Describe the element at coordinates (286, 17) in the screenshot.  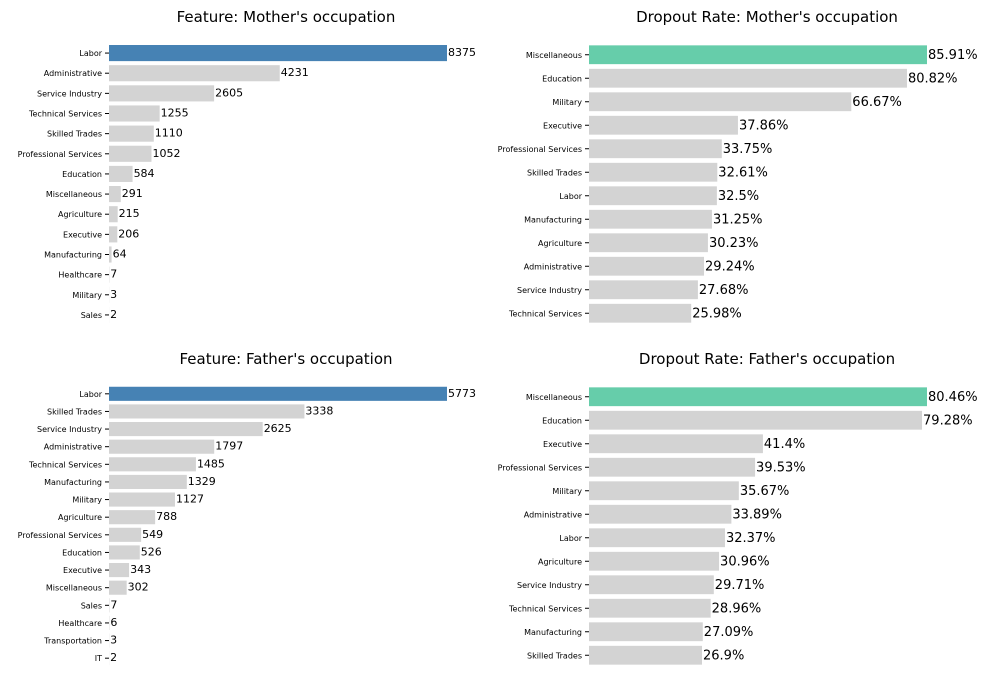
I see `chart-title: Feature: Mother's occupation` at that location.